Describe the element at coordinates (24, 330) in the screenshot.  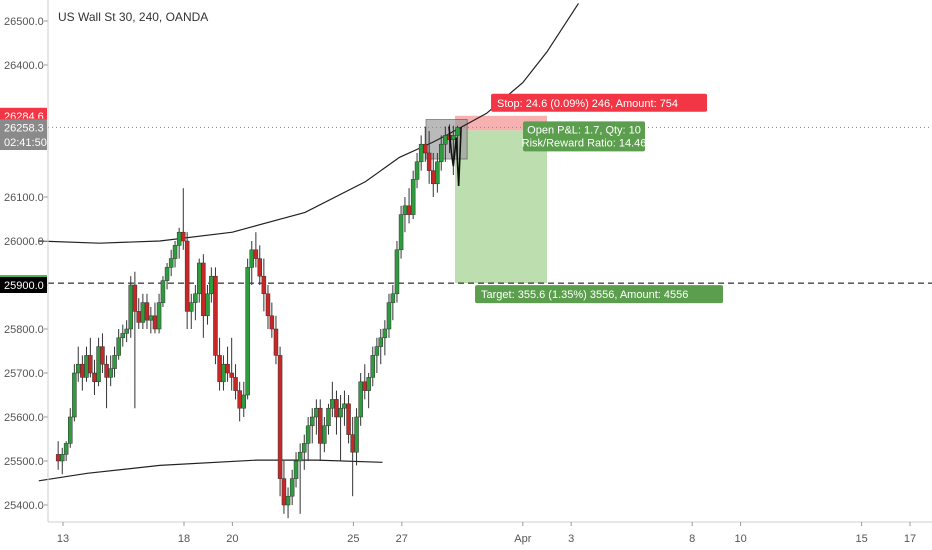
I see `y-tick-label: 25800.0` at that location.